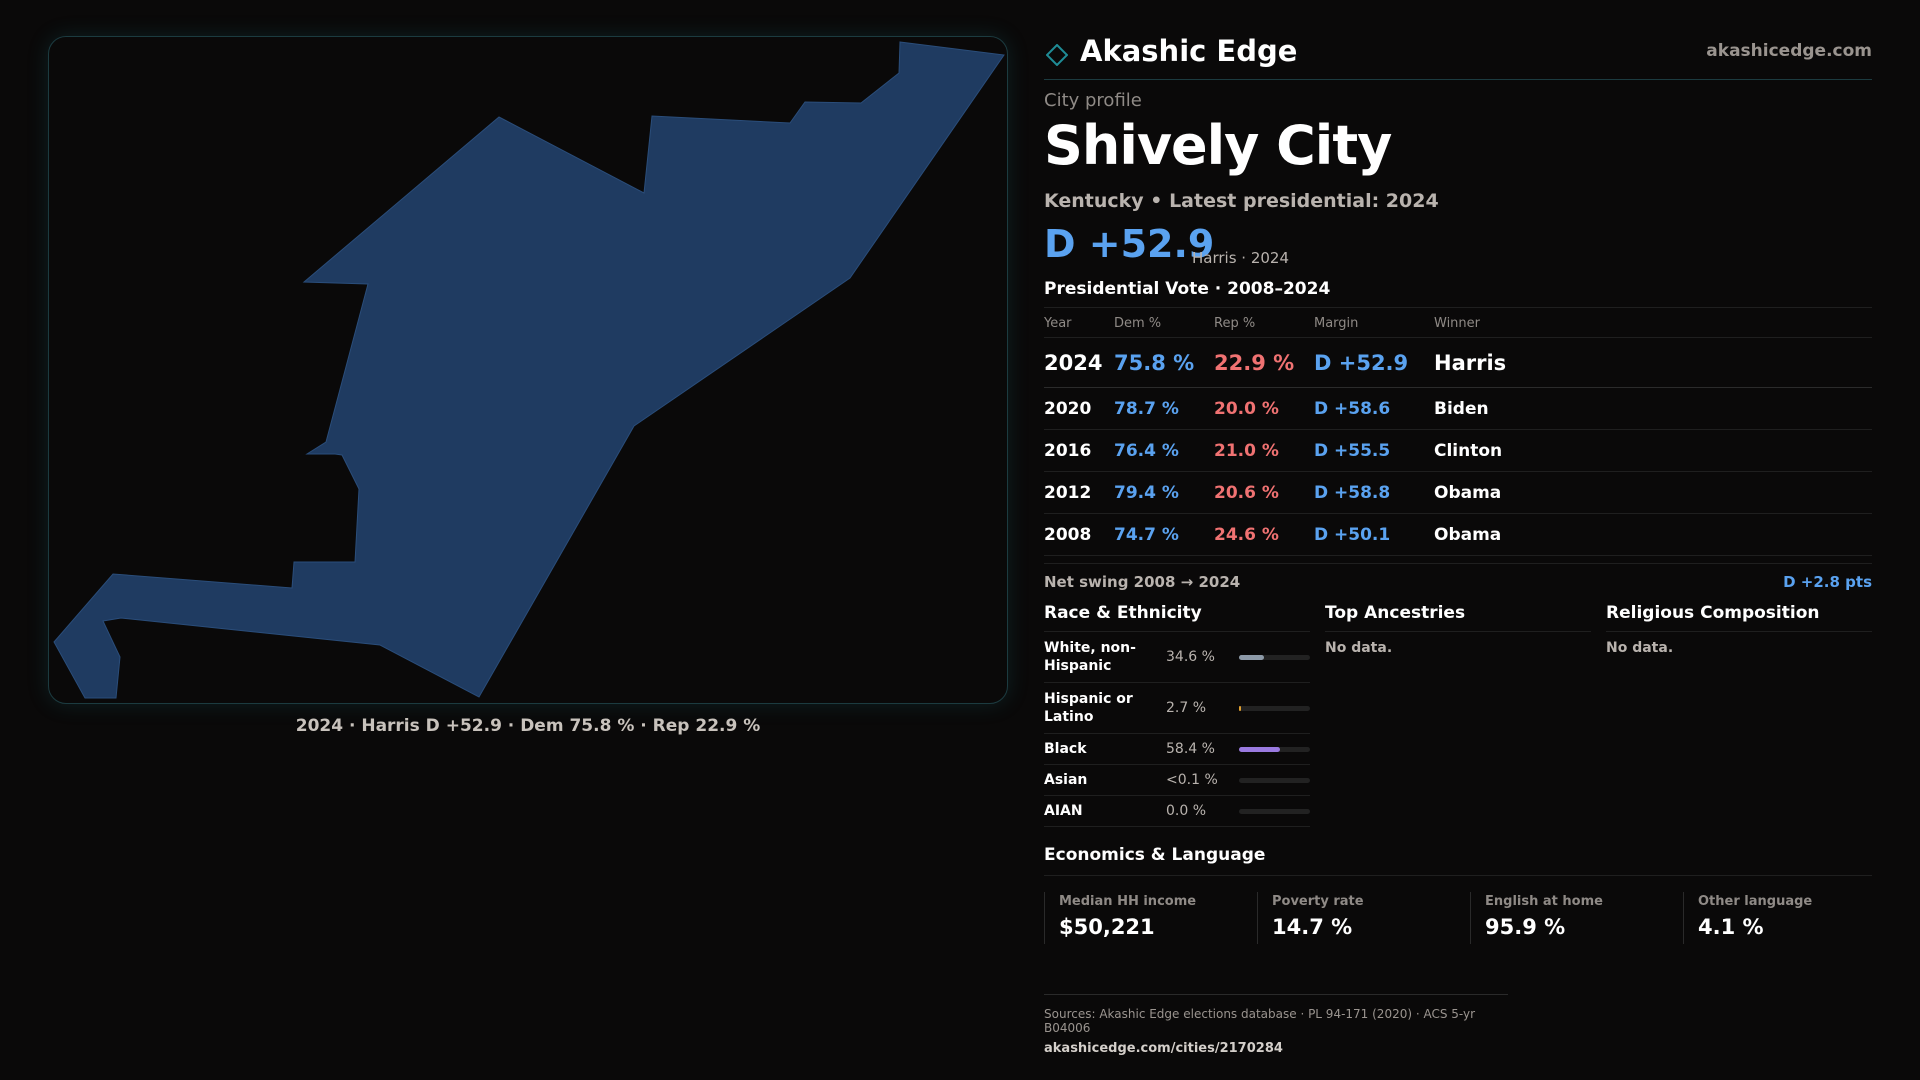 The image size is (1920, 1080). I want to click on econ-stat-median-income: Median HH income $50,221, so click(1147, 918).